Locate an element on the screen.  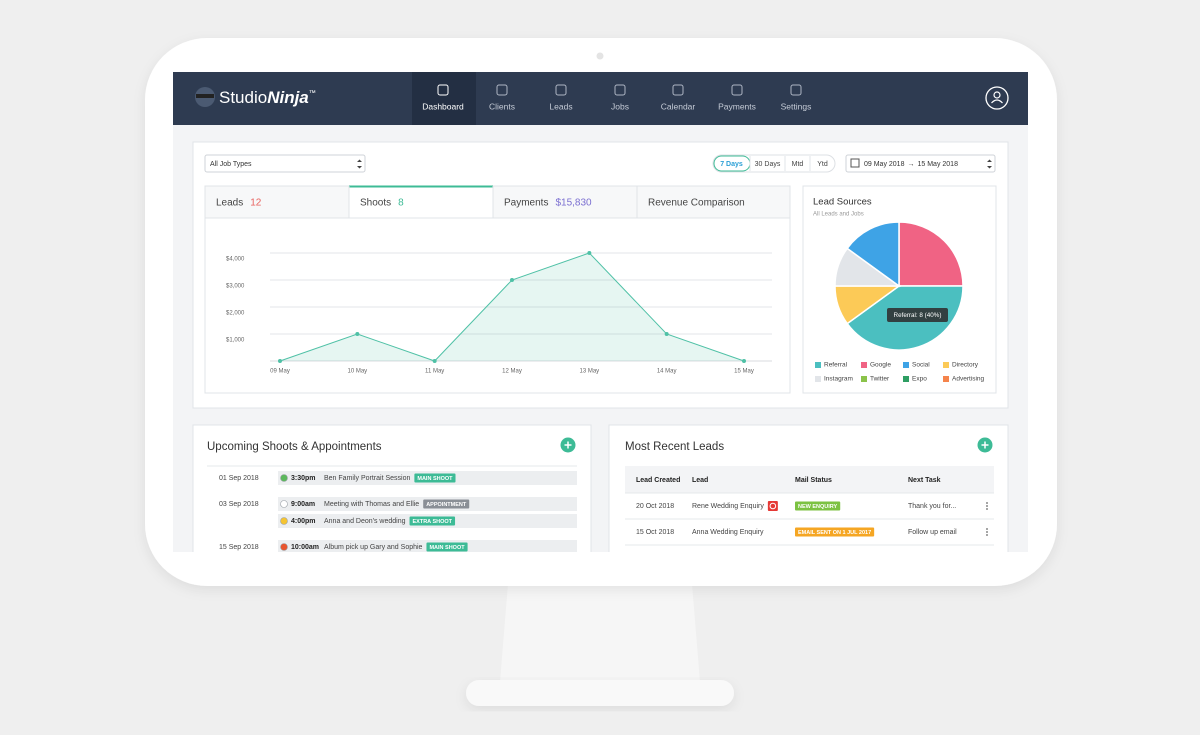
legend-label: Twitter is located at coordinates (880, 379).